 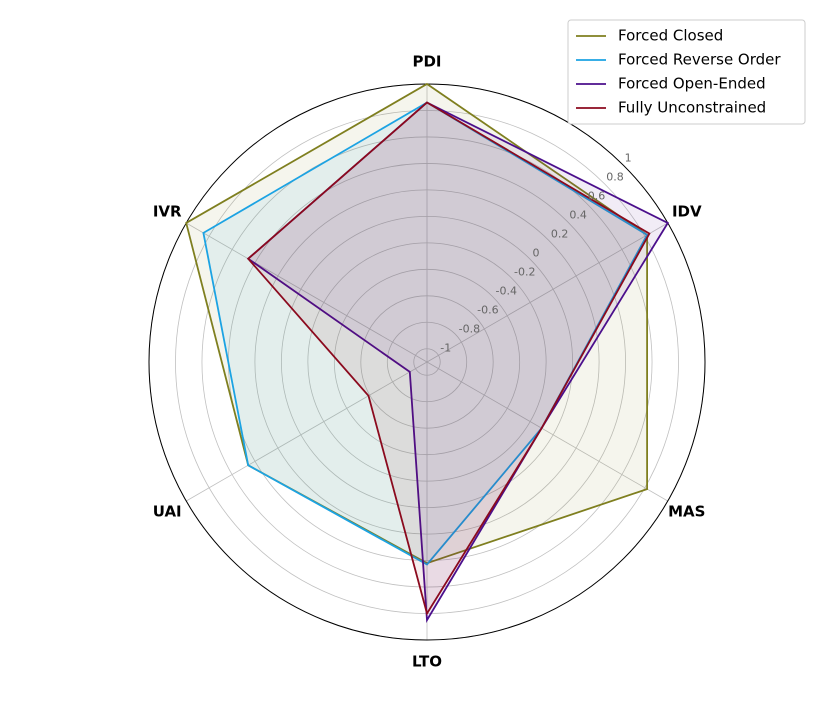 I want to click on category-label: IDV, so click(x=687, y=212).